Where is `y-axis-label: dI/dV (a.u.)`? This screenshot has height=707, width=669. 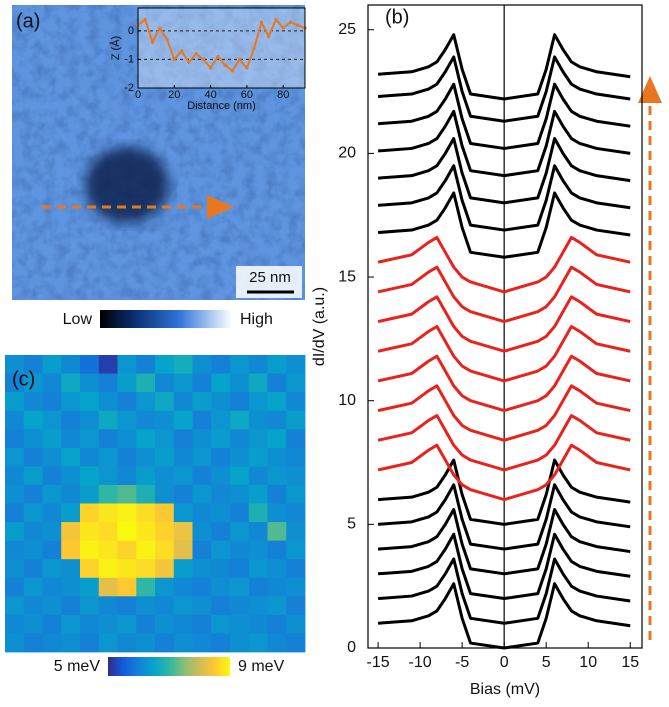
y-axis-label: dI/dV (a.u.) is located at coordinates (319, 326).